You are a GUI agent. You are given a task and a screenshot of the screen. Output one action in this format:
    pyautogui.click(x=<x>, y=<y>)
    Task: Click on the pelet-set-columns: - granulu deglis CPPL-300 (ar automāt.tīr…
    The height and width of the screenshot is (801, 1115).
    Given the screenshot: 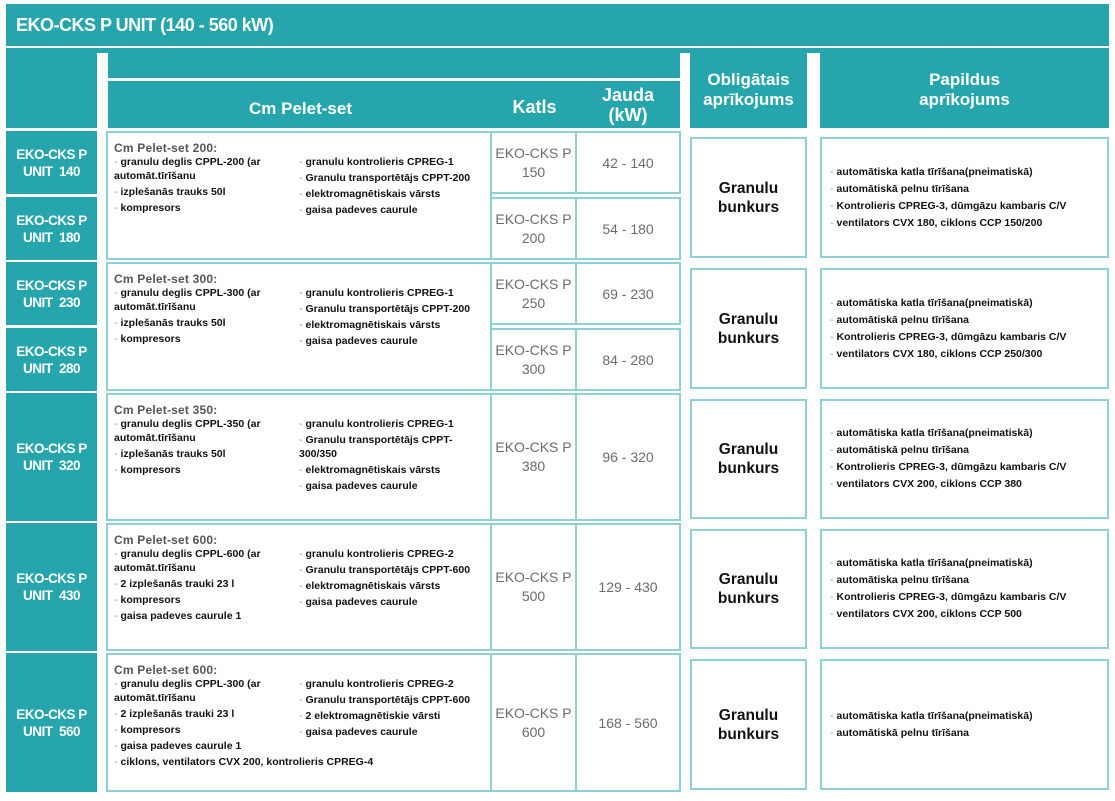 What is the action you would take?
    pyautogui.click(x=299, y=716)
    